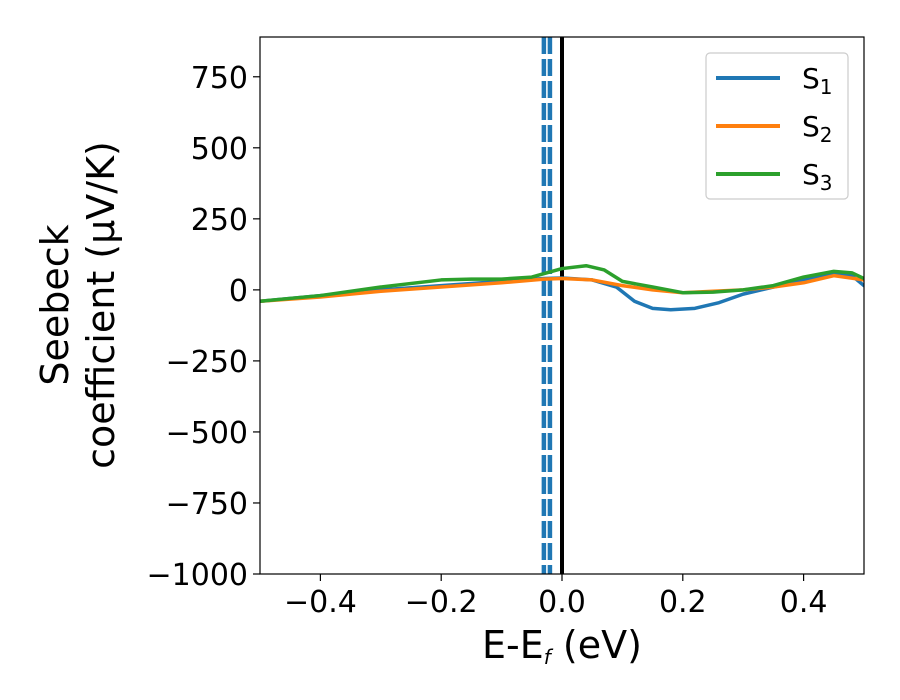 The height and width of the screenshot is (700, 900). I want to click on series-line-s3, so click(562, 283).